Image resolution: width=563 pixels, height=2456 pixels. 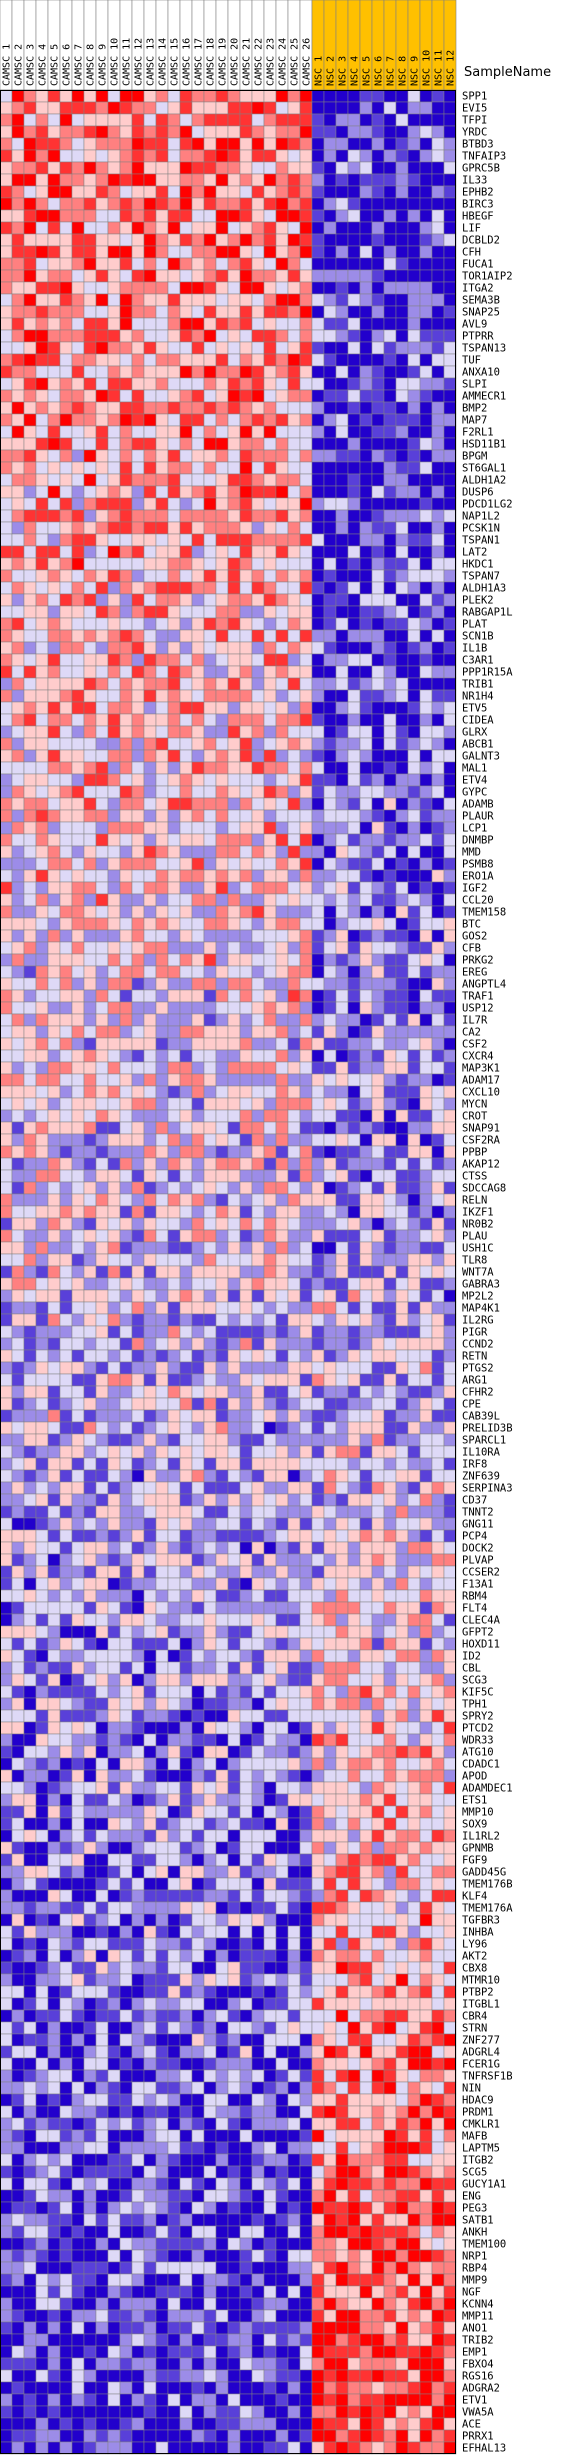 What do you see at coordinates (55, 65) in the screenshot?
I see `column-label: CAMSC 5` at bounding box center [55, 65].